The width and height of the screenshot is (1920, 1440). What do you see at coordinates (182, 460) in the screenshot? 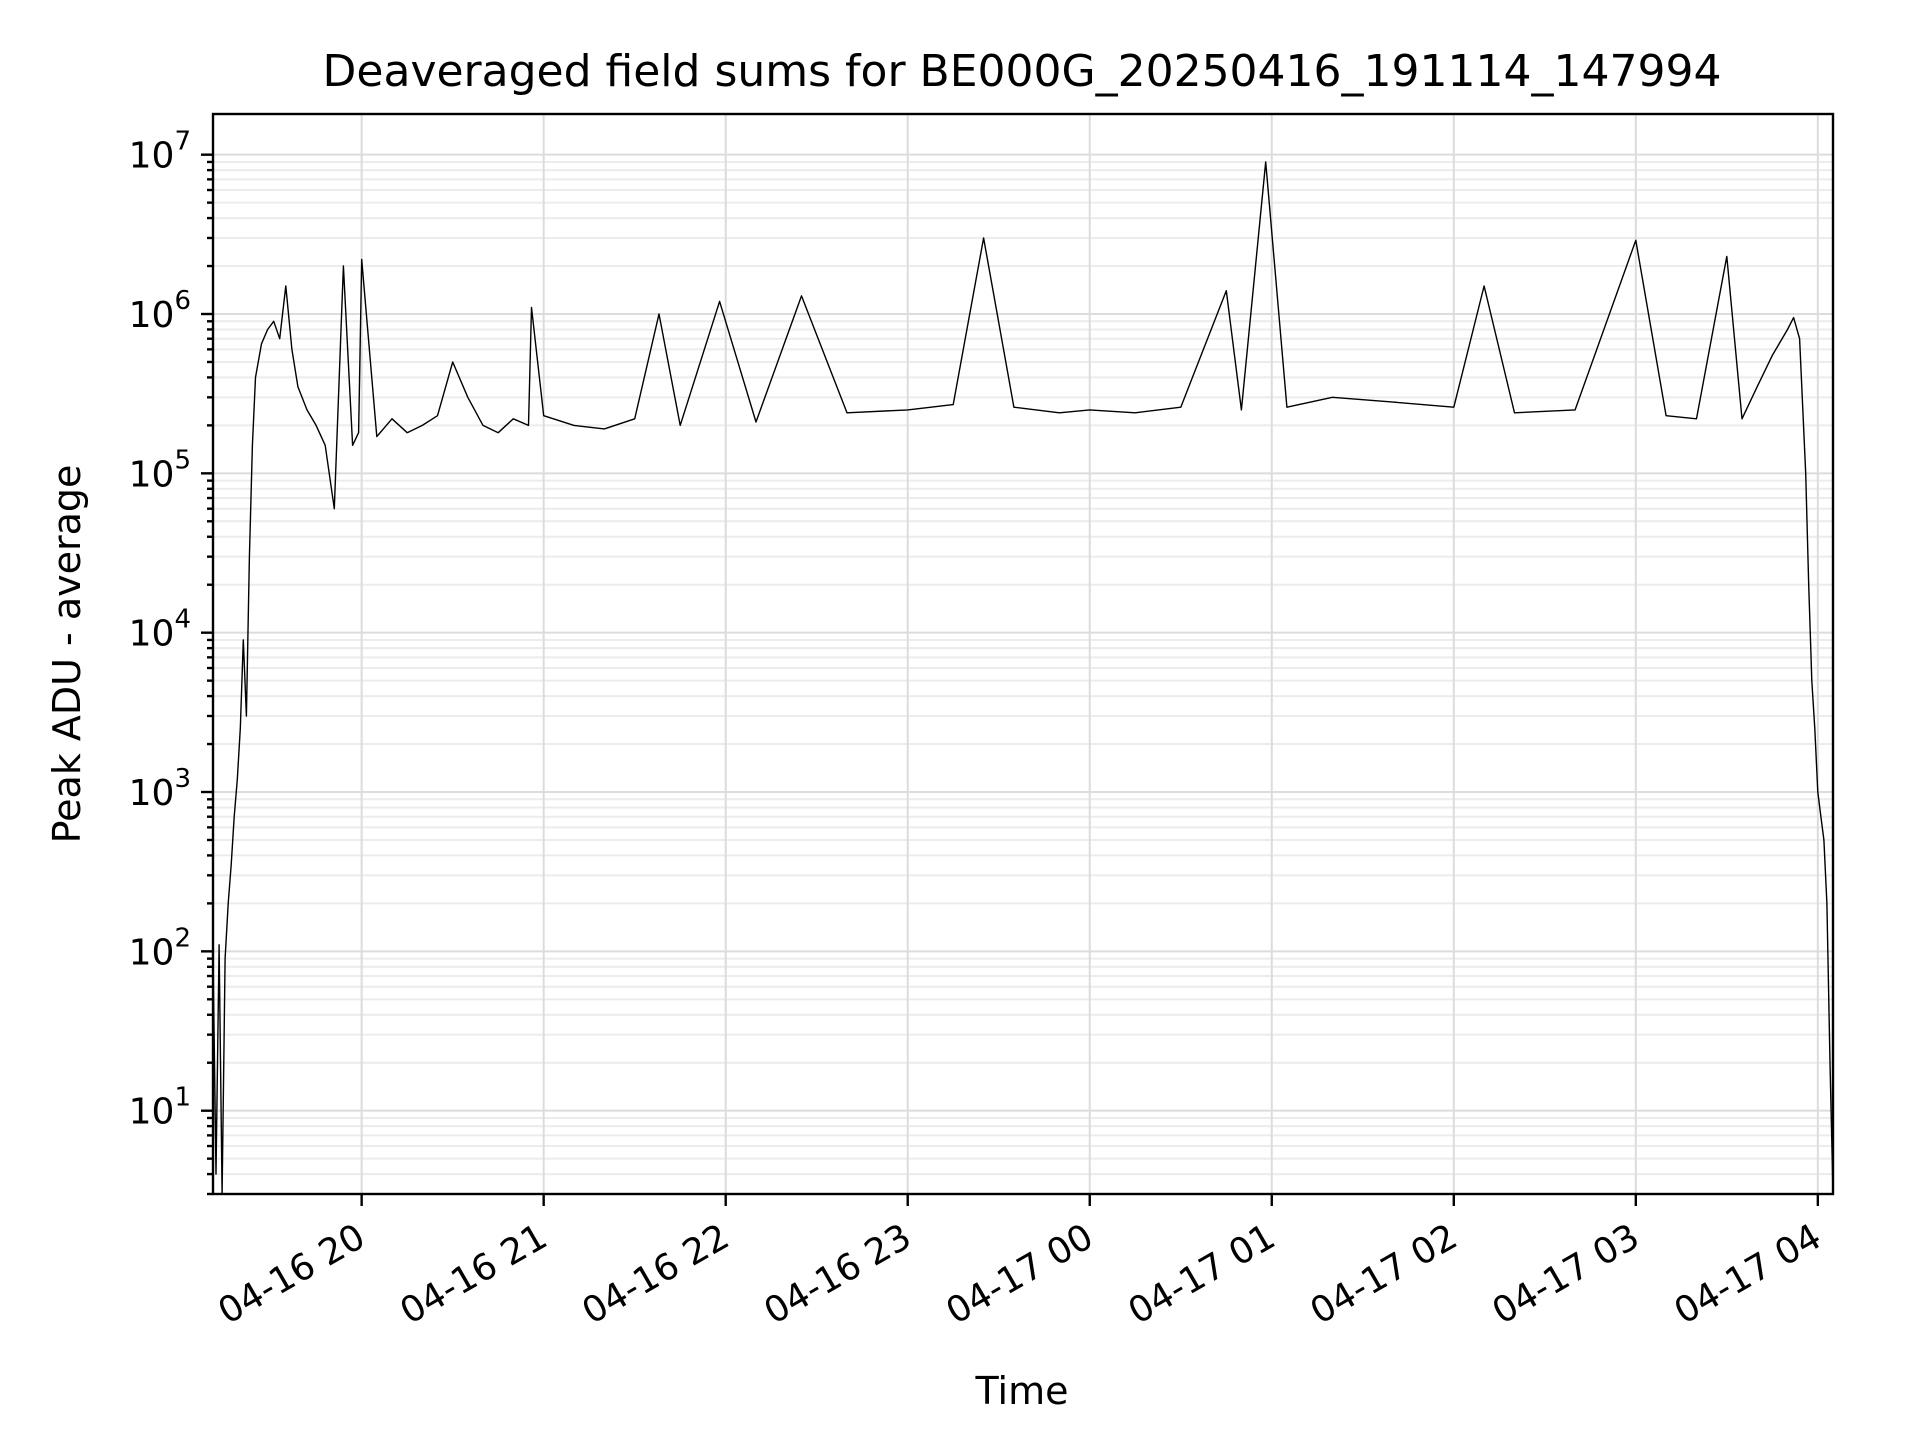
I see `y-tick-exponent: 5` at bounding box center [182, 460].